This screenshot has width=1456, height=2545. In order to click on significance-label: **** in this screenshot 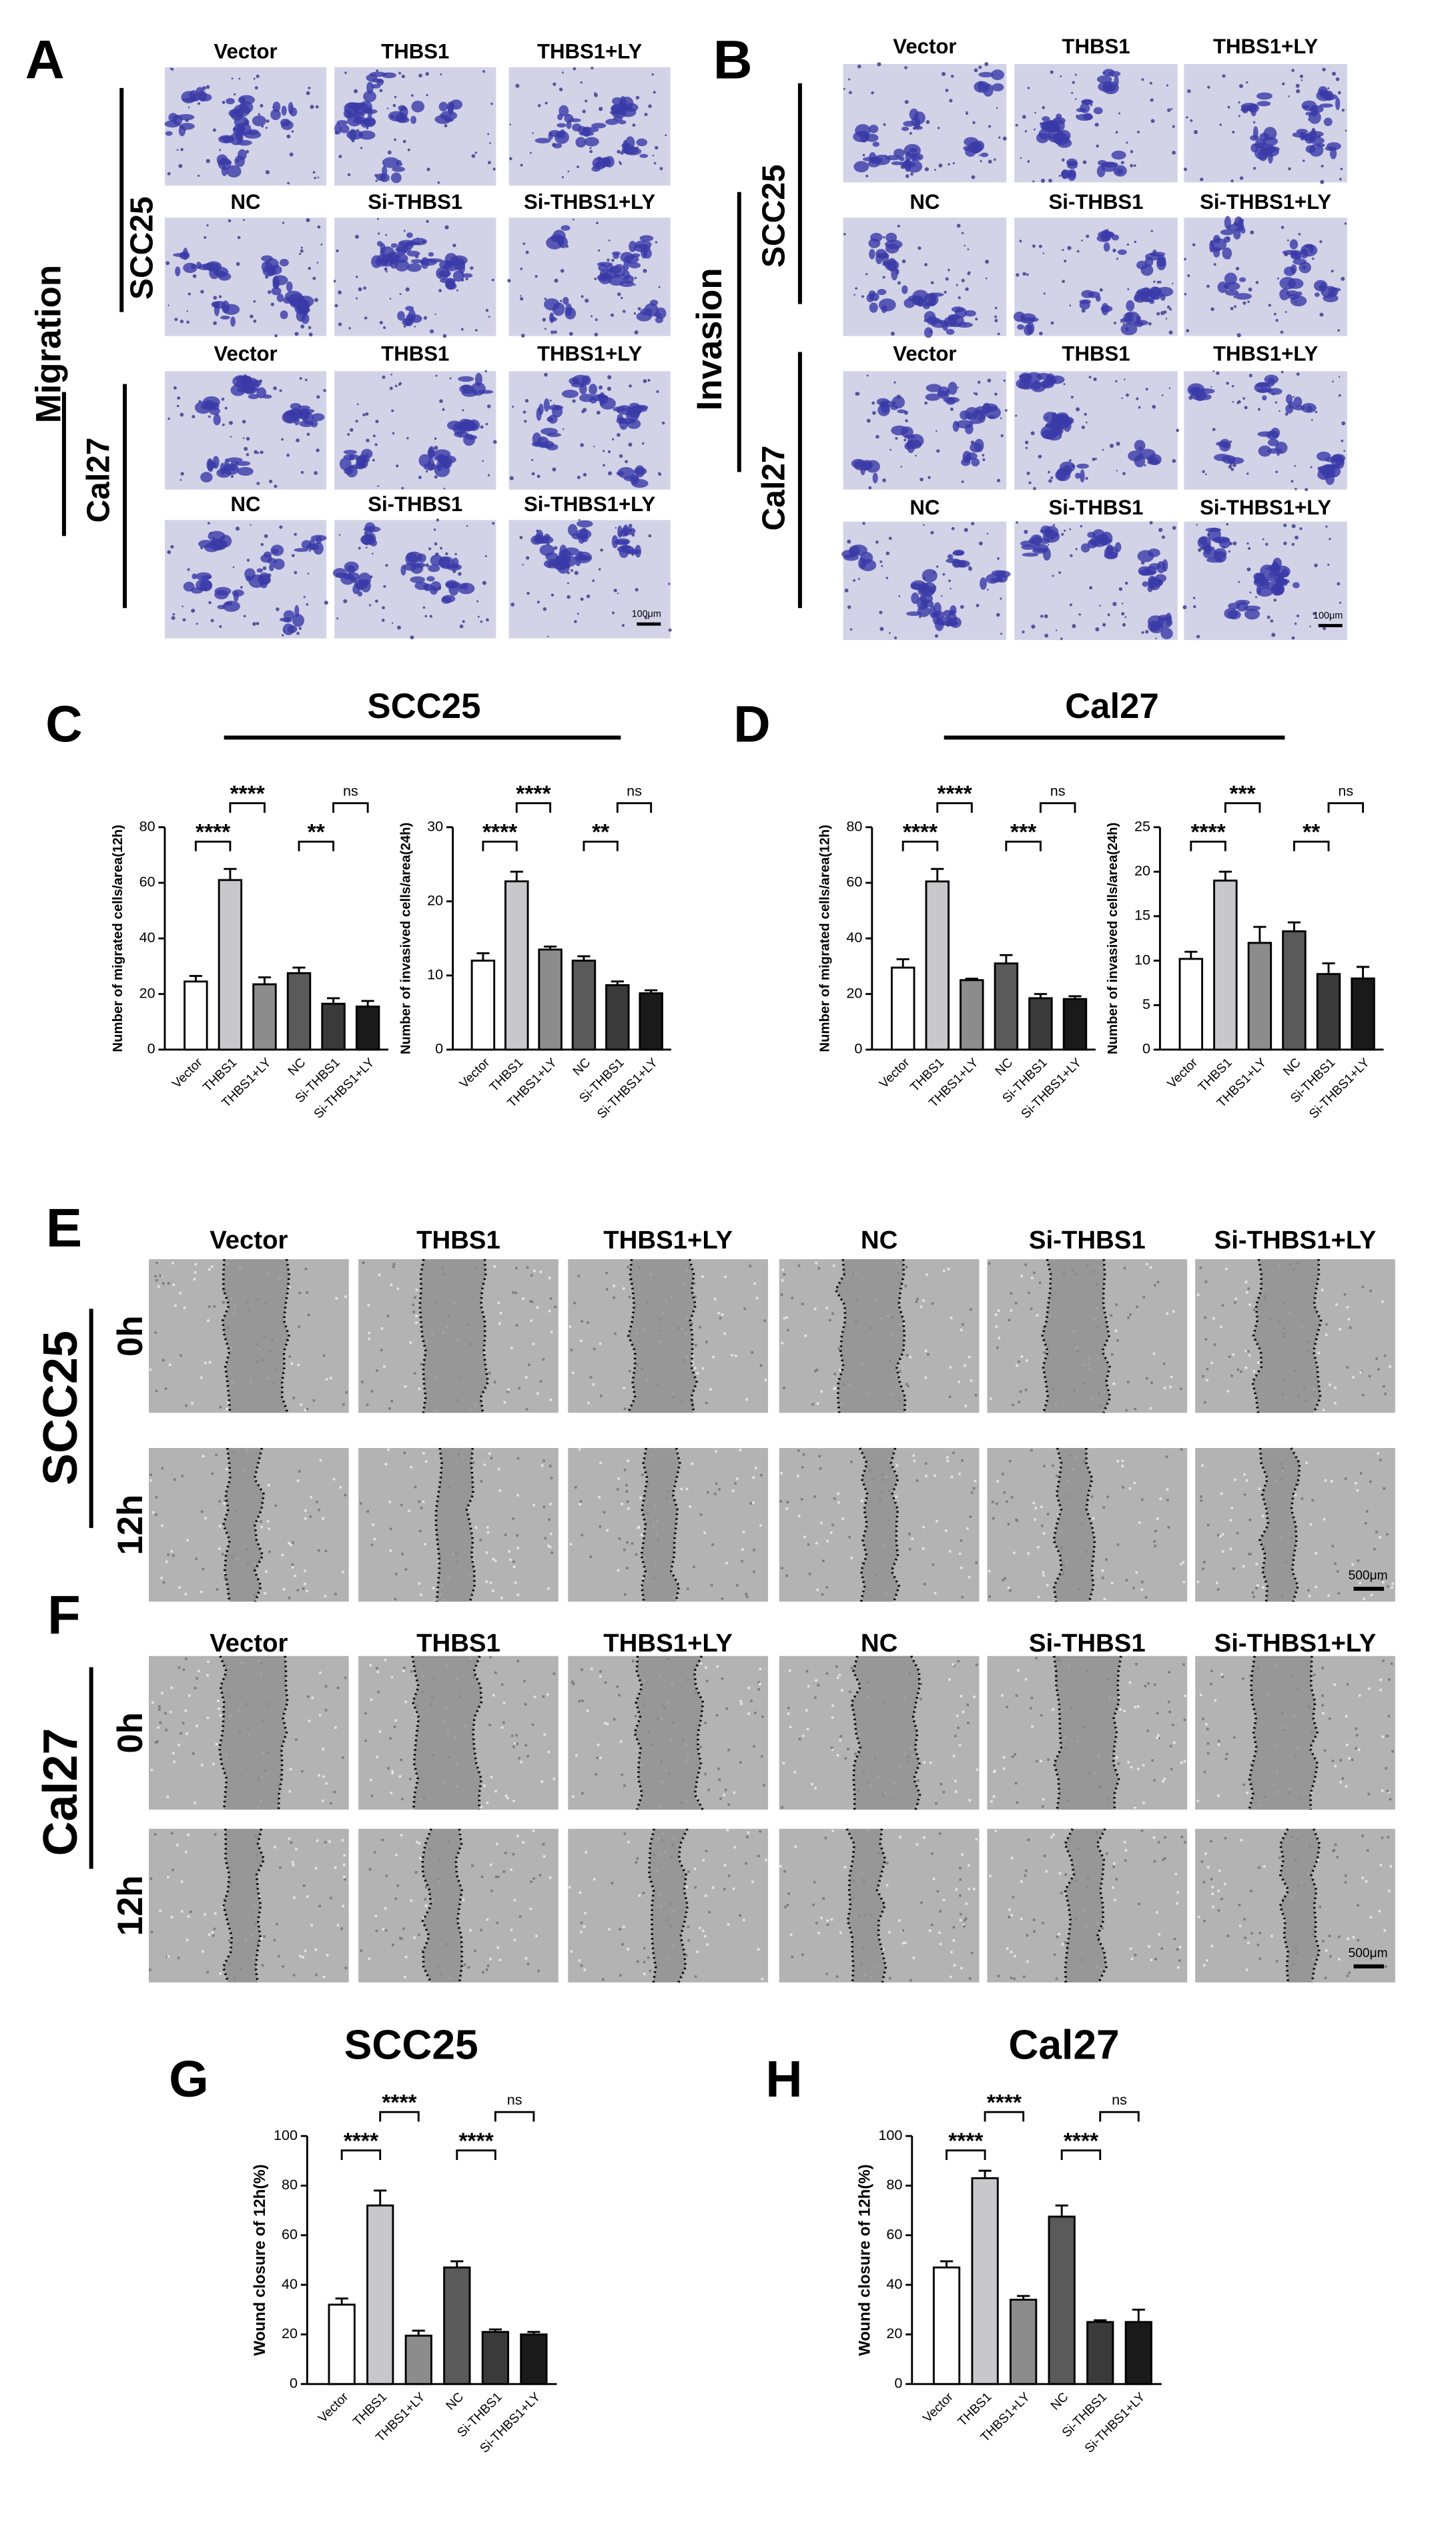, I will do `click(954, 795)`.